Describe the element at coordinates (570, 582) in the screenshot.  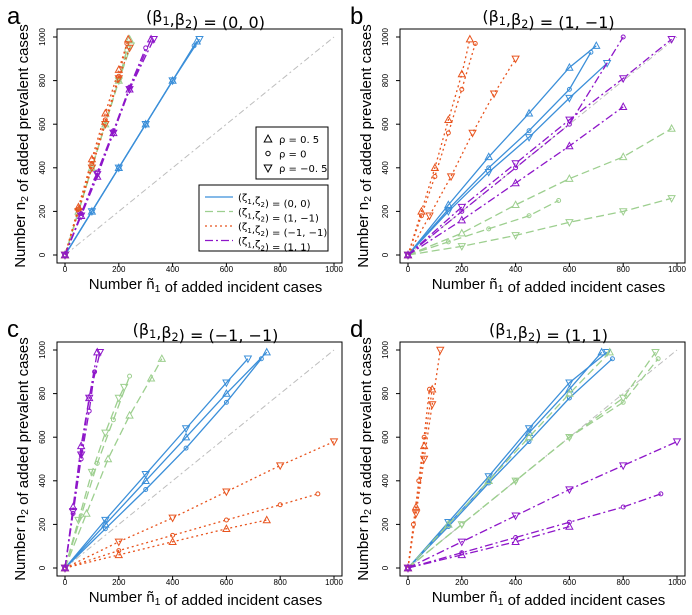
I see `x-tick-label: 600` at that location.